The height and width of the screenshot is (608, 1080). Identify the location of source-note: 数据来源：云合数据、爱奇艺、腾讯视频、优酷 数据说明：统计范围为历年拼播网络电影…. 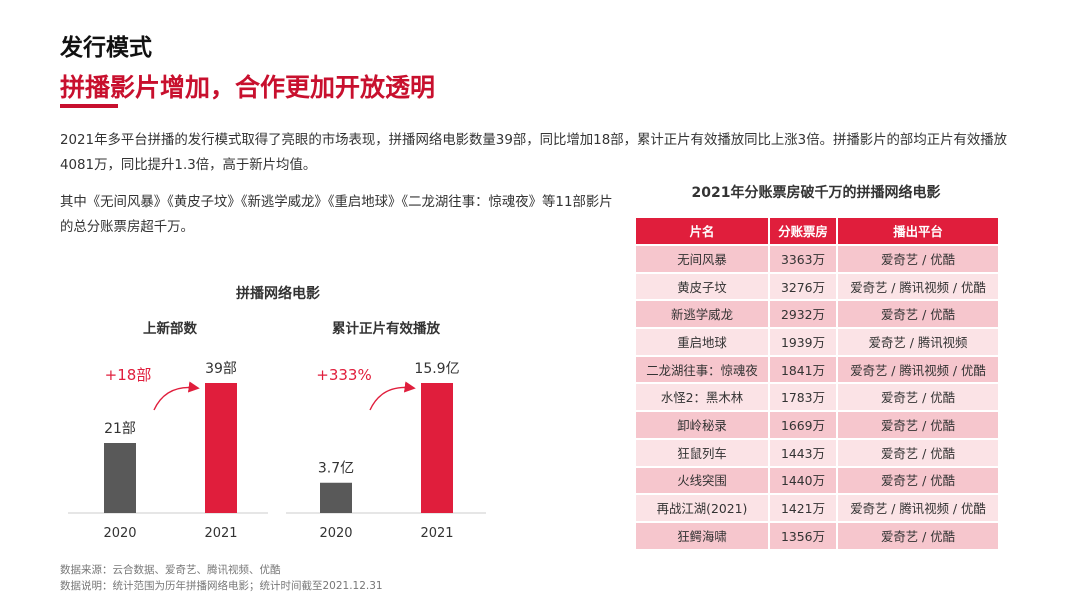
(221, 578).